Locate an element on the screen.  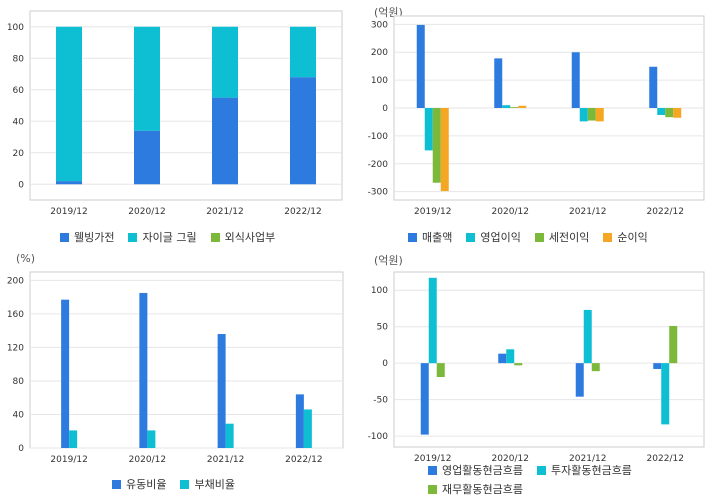
legend-label: 재무활동현금흐름 is located at coordinates (482, 489).